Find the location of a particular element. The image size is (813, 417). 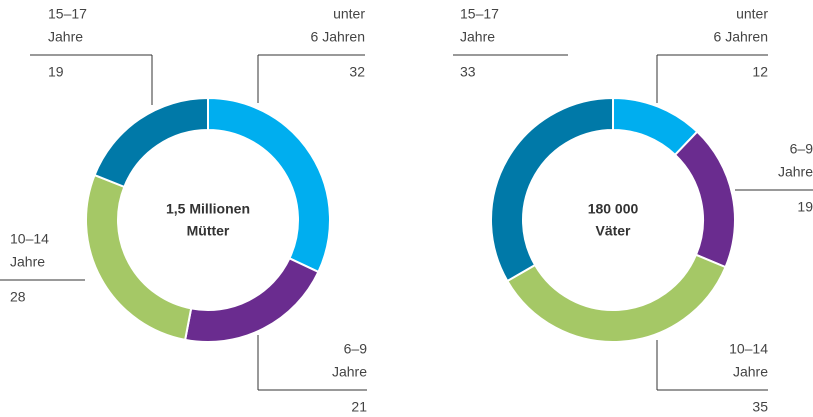

value-label: 21 is located at coordinates (359, 407).